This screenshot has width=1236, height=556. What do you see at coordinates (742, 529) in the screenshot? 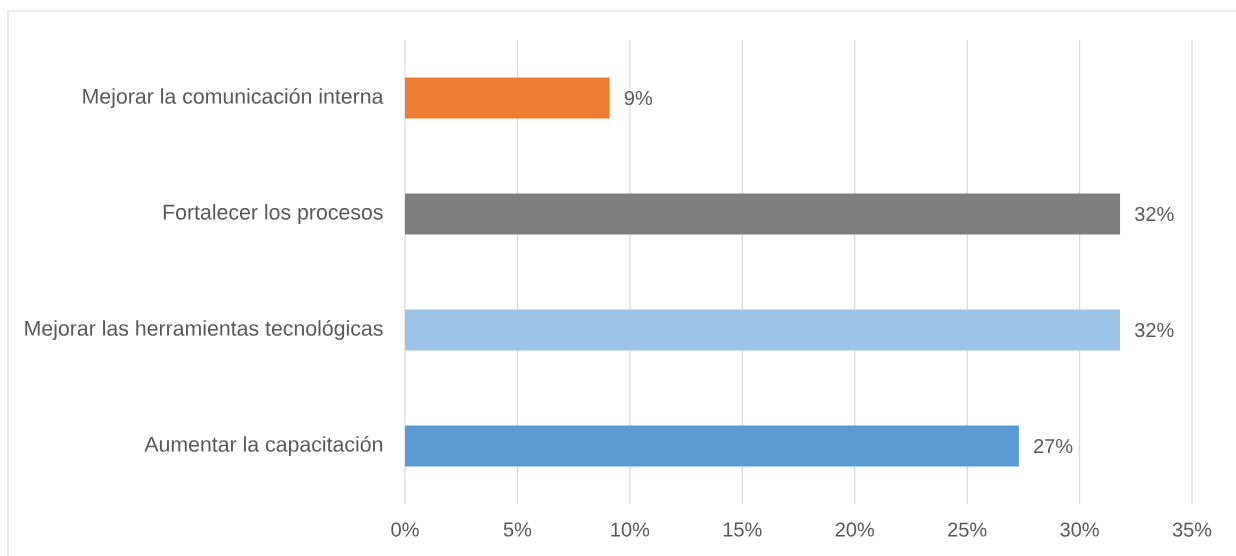
I see `x-tick-label: 15%` at bounding box center [742, 529].